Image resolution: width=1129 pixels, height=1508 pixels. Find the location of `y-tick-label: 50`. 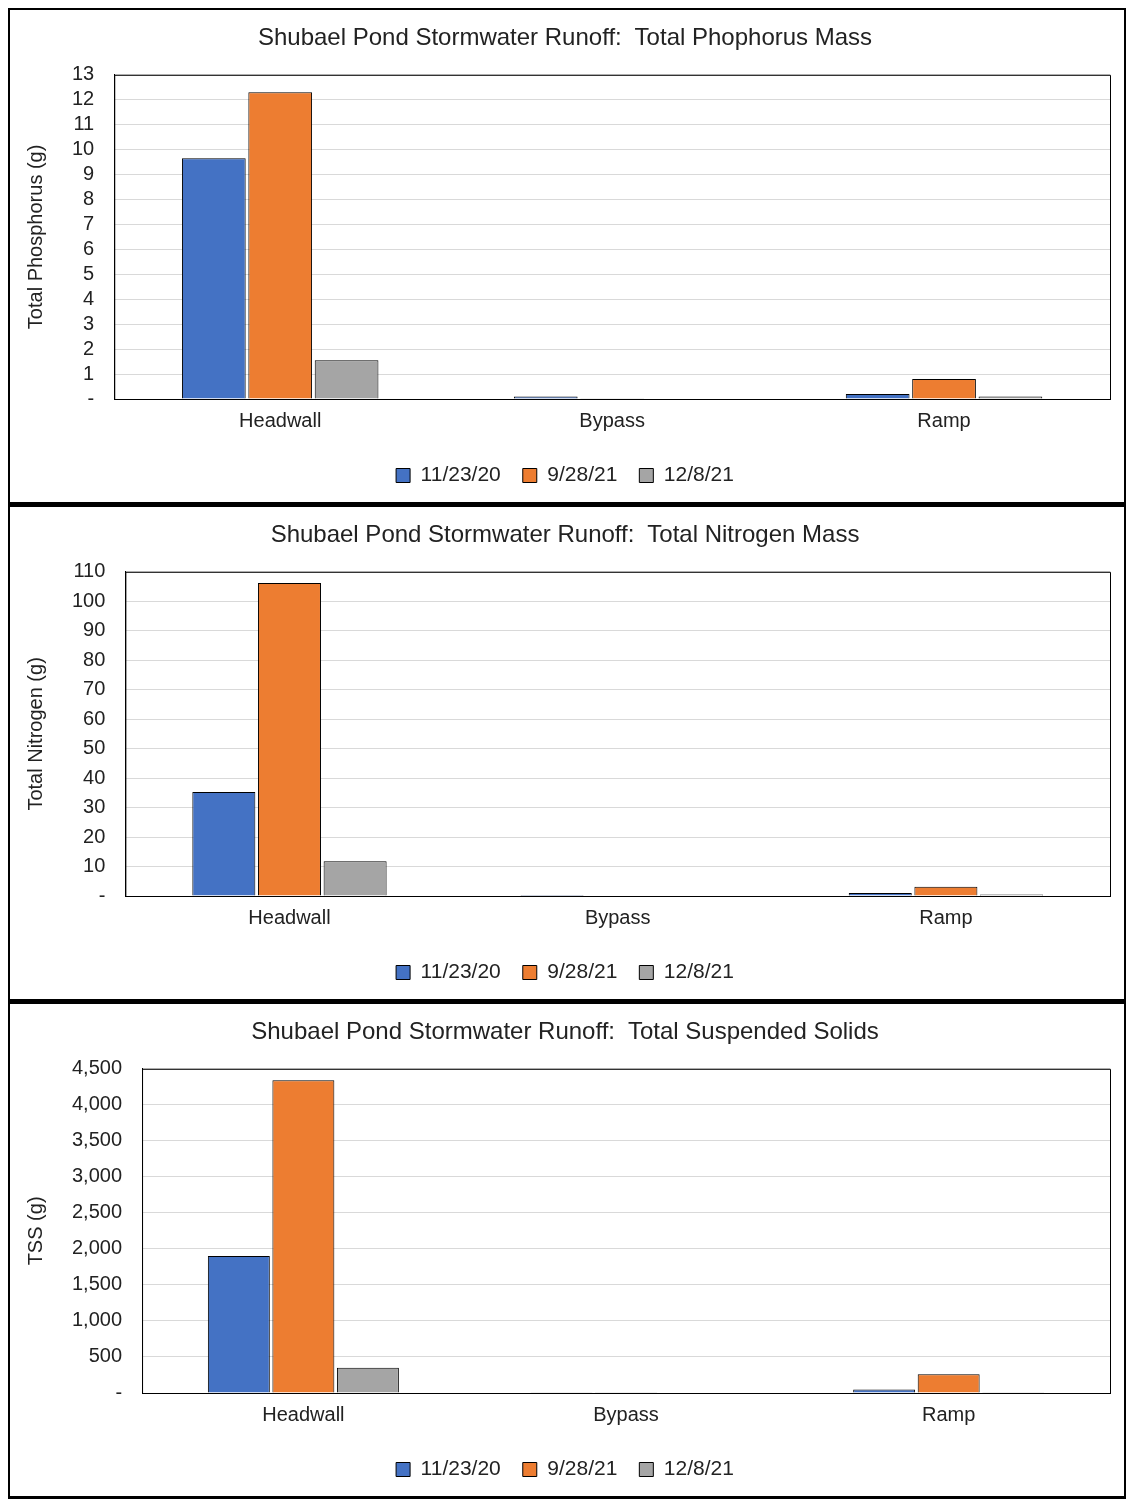

y-tick-label: 50 is located at coordinates (94, 747).